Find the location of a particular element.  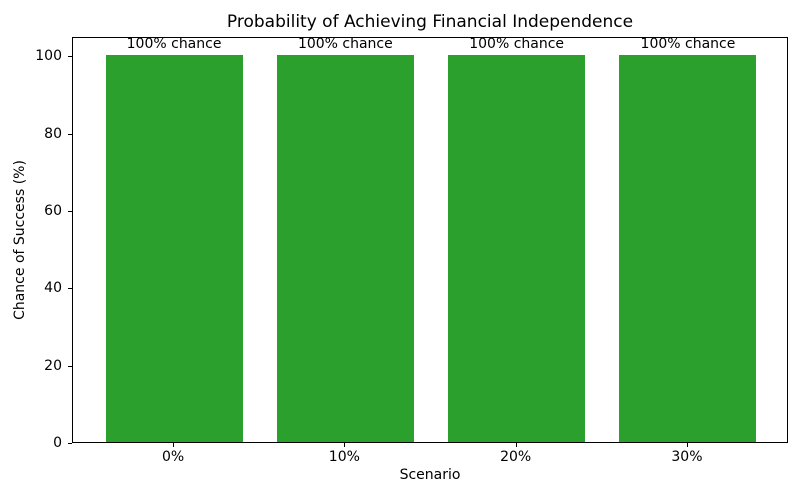

y-tick-label: 0 is located at coordinates (57, 443).